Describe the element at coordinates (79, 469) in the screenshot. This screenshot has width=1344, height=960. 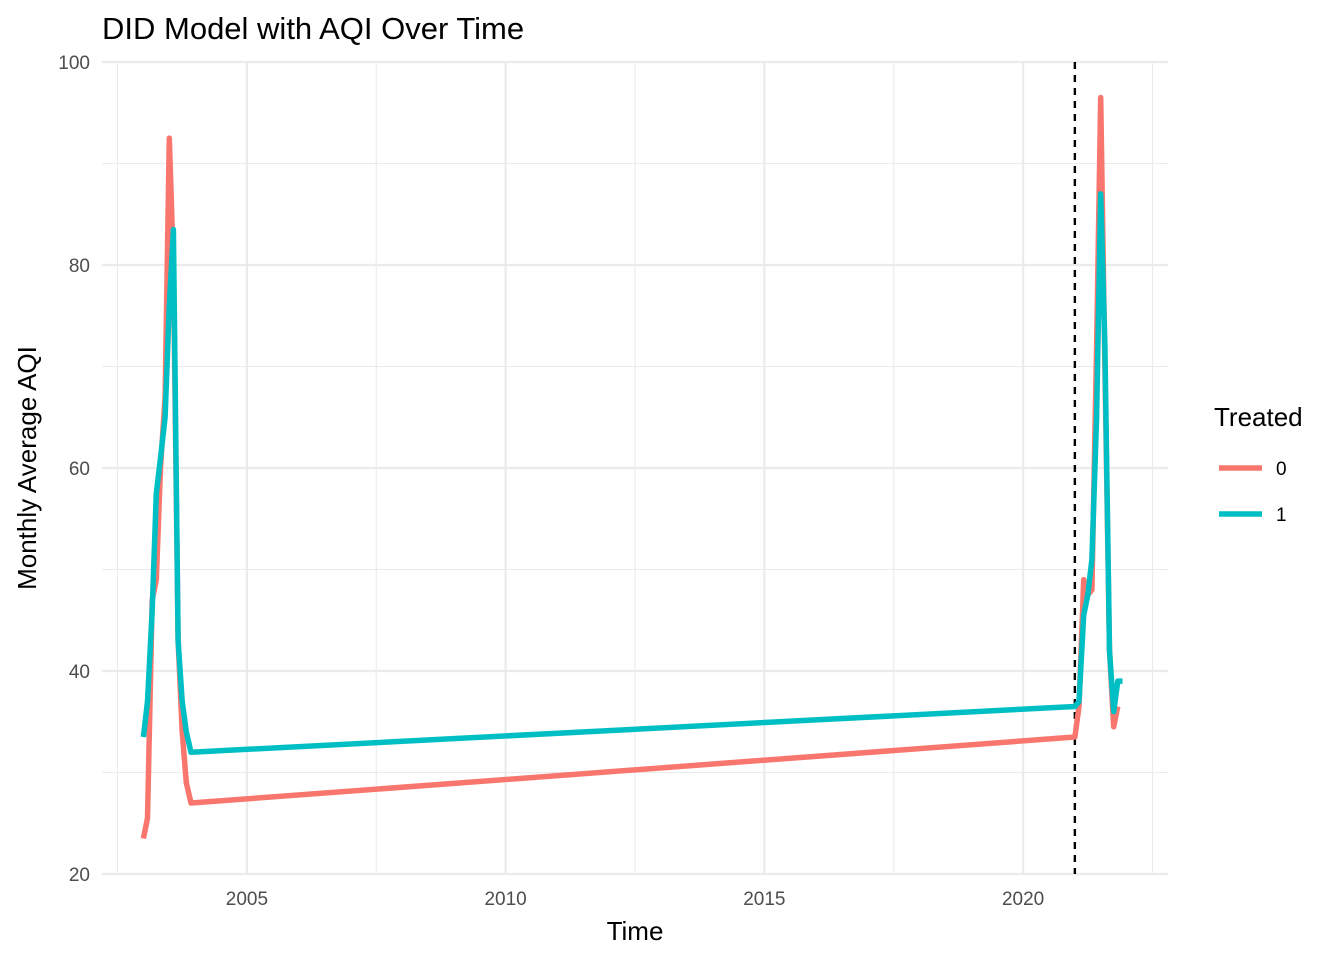
I see `y-tick-label: 60` at that location.